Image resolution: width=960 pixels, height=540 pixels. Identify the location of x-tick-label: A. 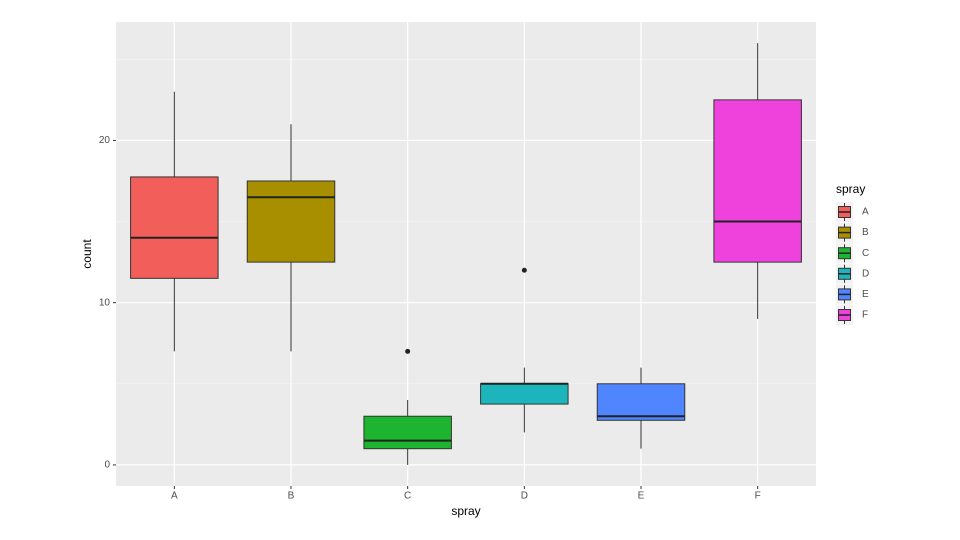
(174, 496).